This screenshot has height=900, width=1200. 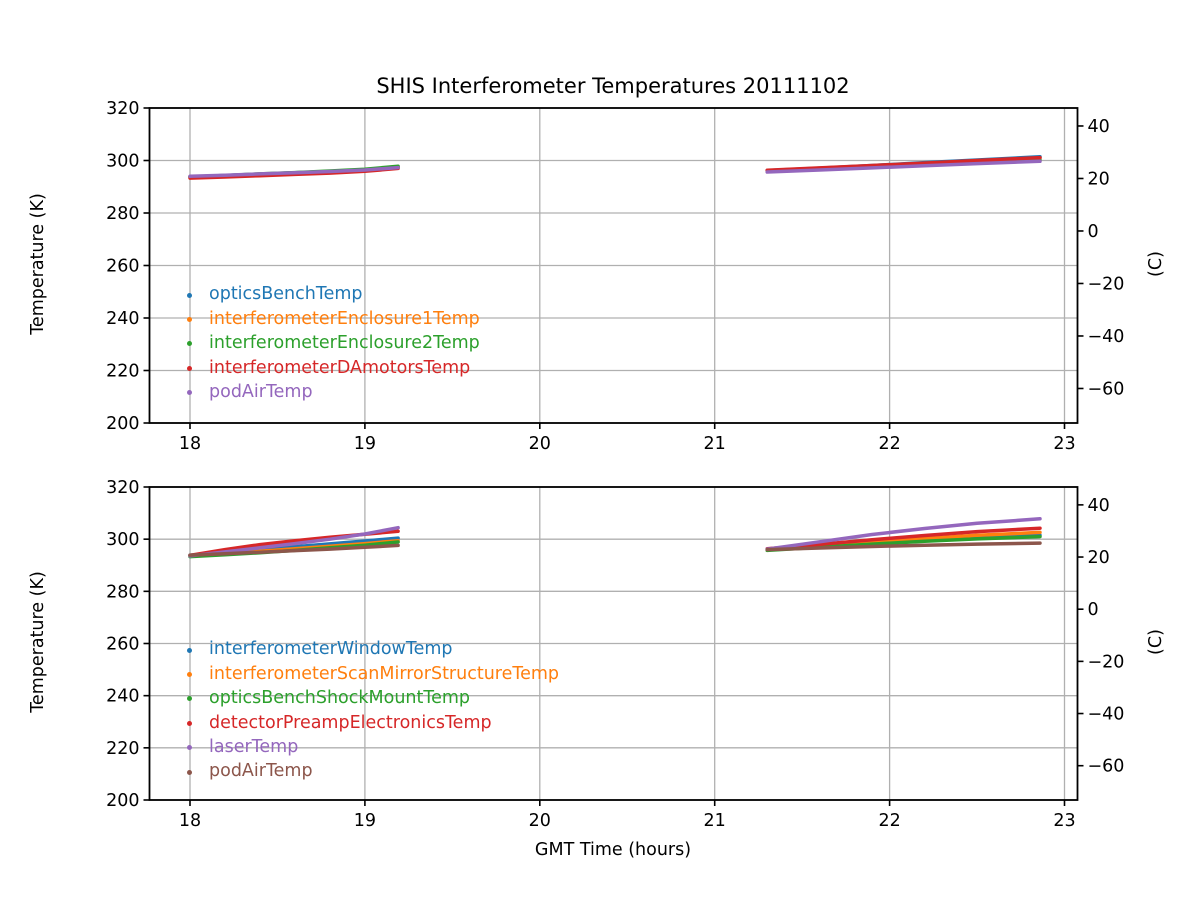 I want to click on legend-item: opticsBenchShockMountTemp, so click(x=369, y=699).